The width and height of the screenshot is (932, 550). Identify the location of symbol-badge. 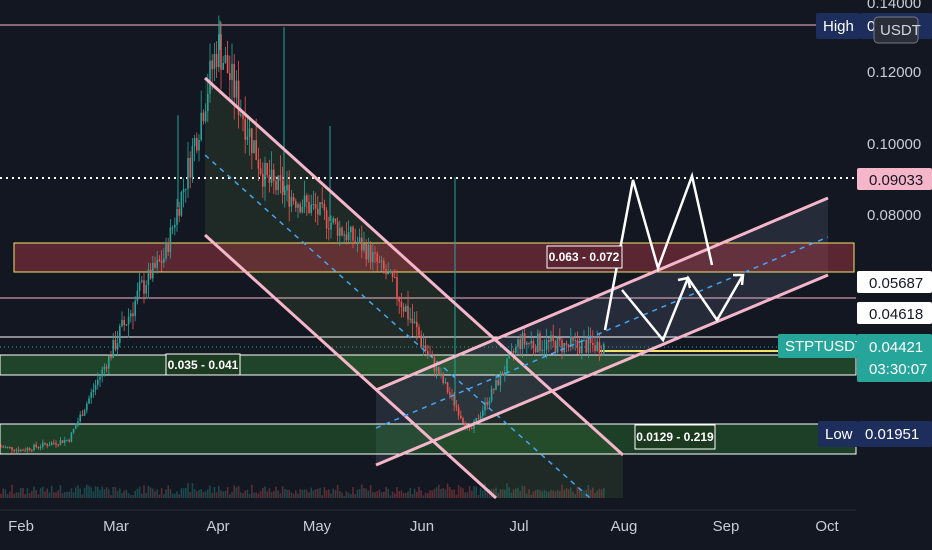
(817, 346).